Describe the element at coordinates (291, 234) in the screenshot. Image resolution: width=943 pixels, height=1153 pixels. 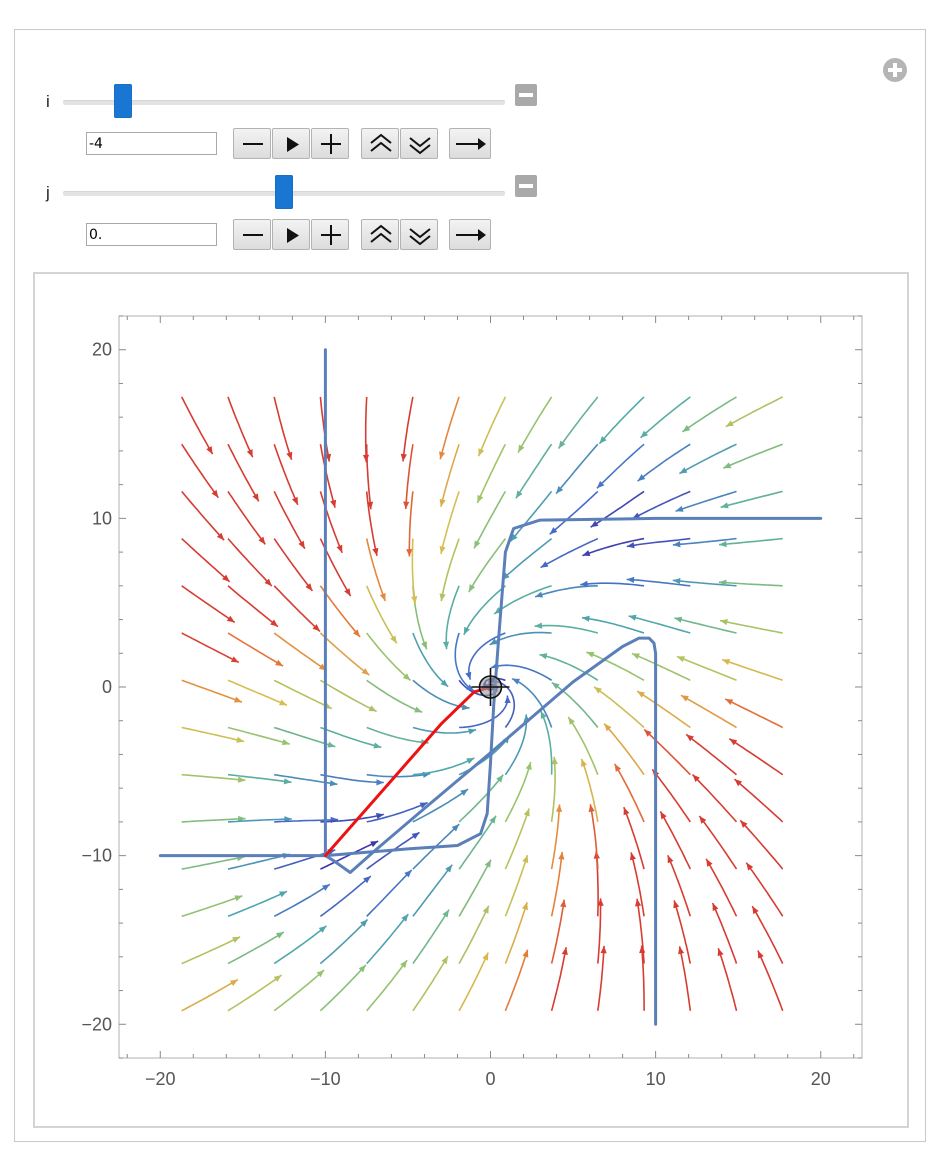
I see `play-j-button` at that location.